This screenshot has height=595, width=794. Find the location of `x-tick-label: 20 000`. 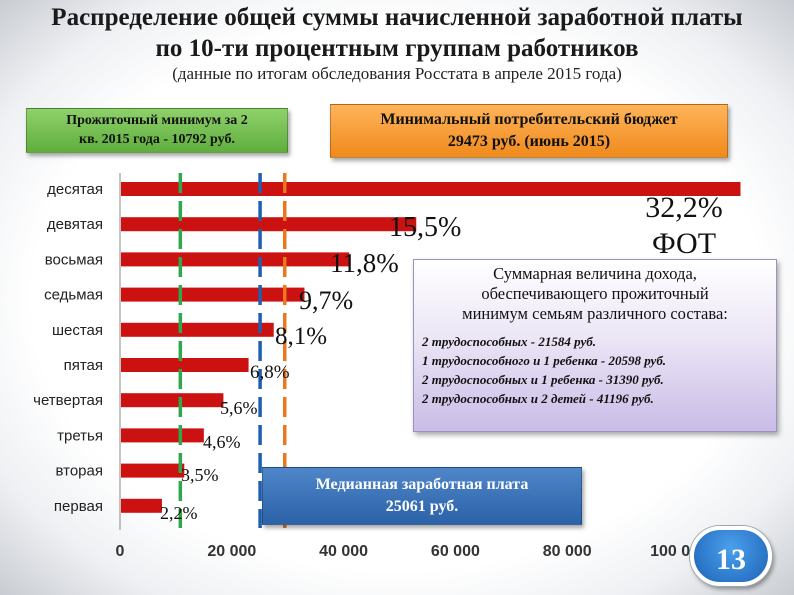

x-tick-label: 20 000 is located at coordinates (231, 551).